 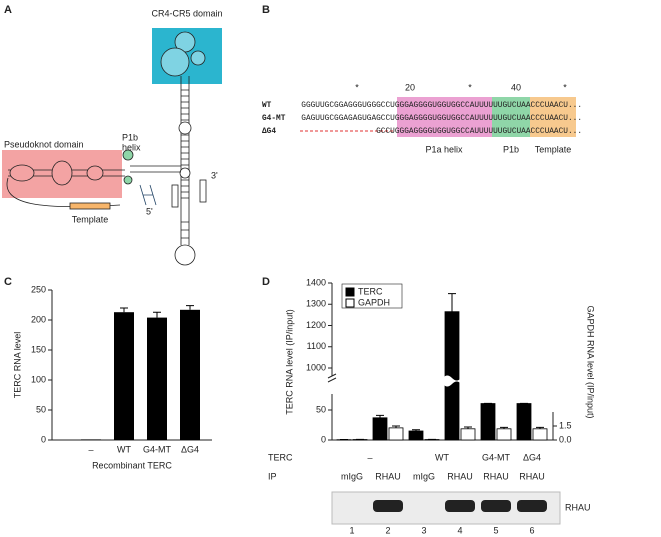 I want to click on end-label: 5', so click(x=149, y=211).